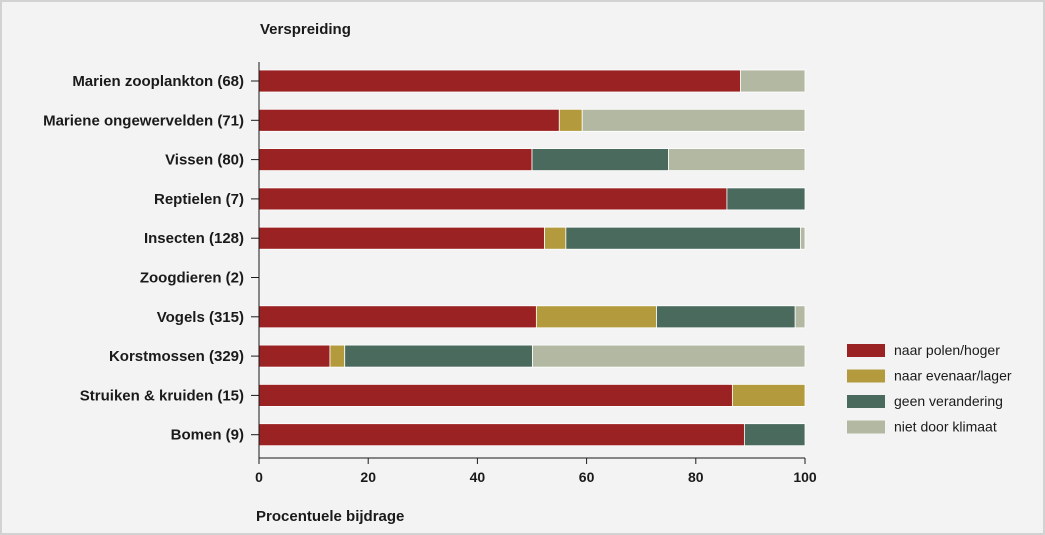 Image resolution: width=1045 pixels, height=535 pixels. I want to click on x-axis-label: Procentuele bijdrage, so click(330, 516).